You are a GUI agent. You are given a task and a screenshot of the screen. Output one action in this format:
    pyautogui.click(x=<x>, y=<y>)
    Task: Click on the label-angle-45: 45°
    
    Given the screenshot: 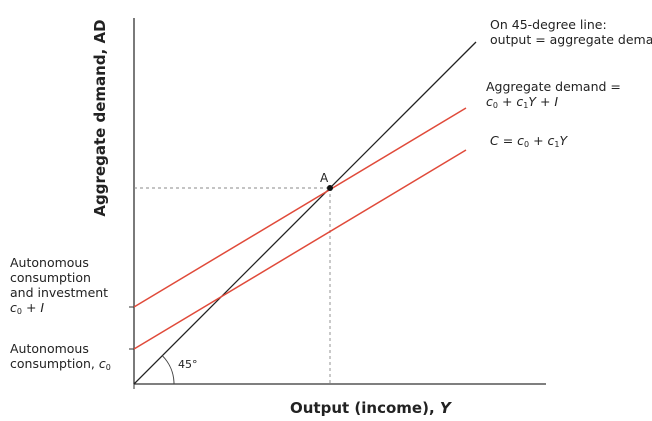 What is the action you would take?
    pyautogui.click(x=188, y=364)
    